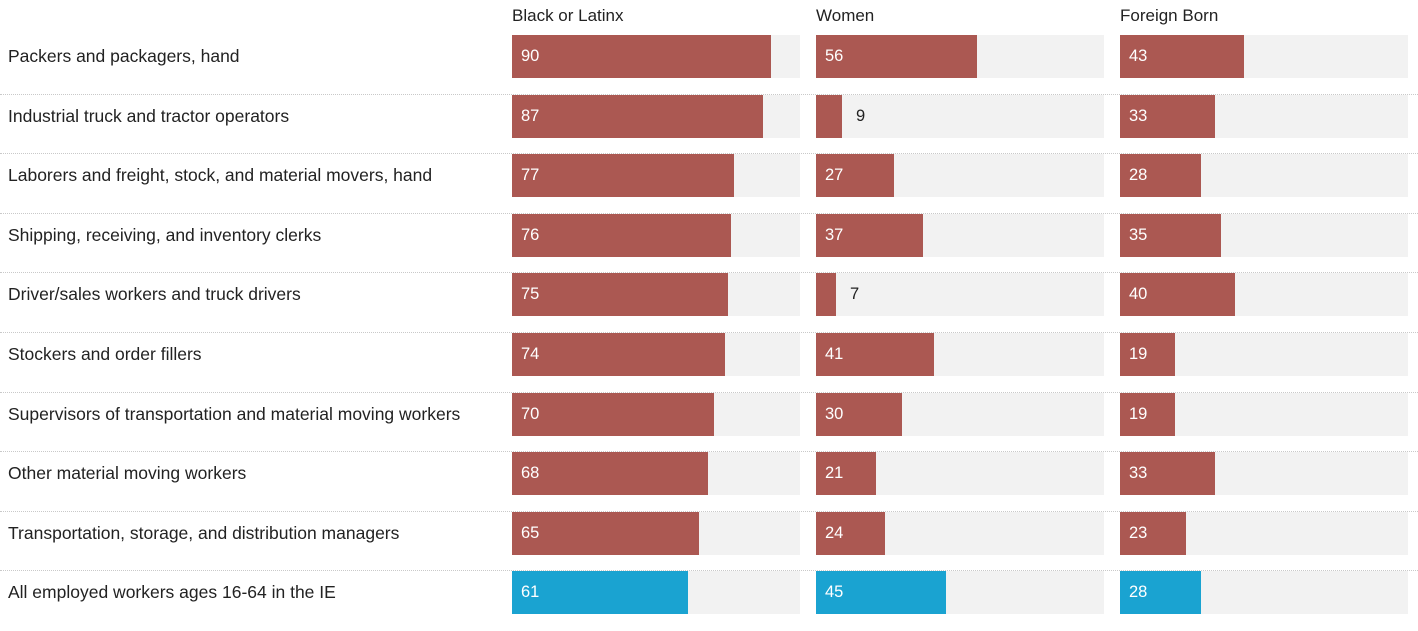  What do you see at coordinates (530, 354) in the screenshot?
I see `data-label: 74` at bounding box center [530, 354].